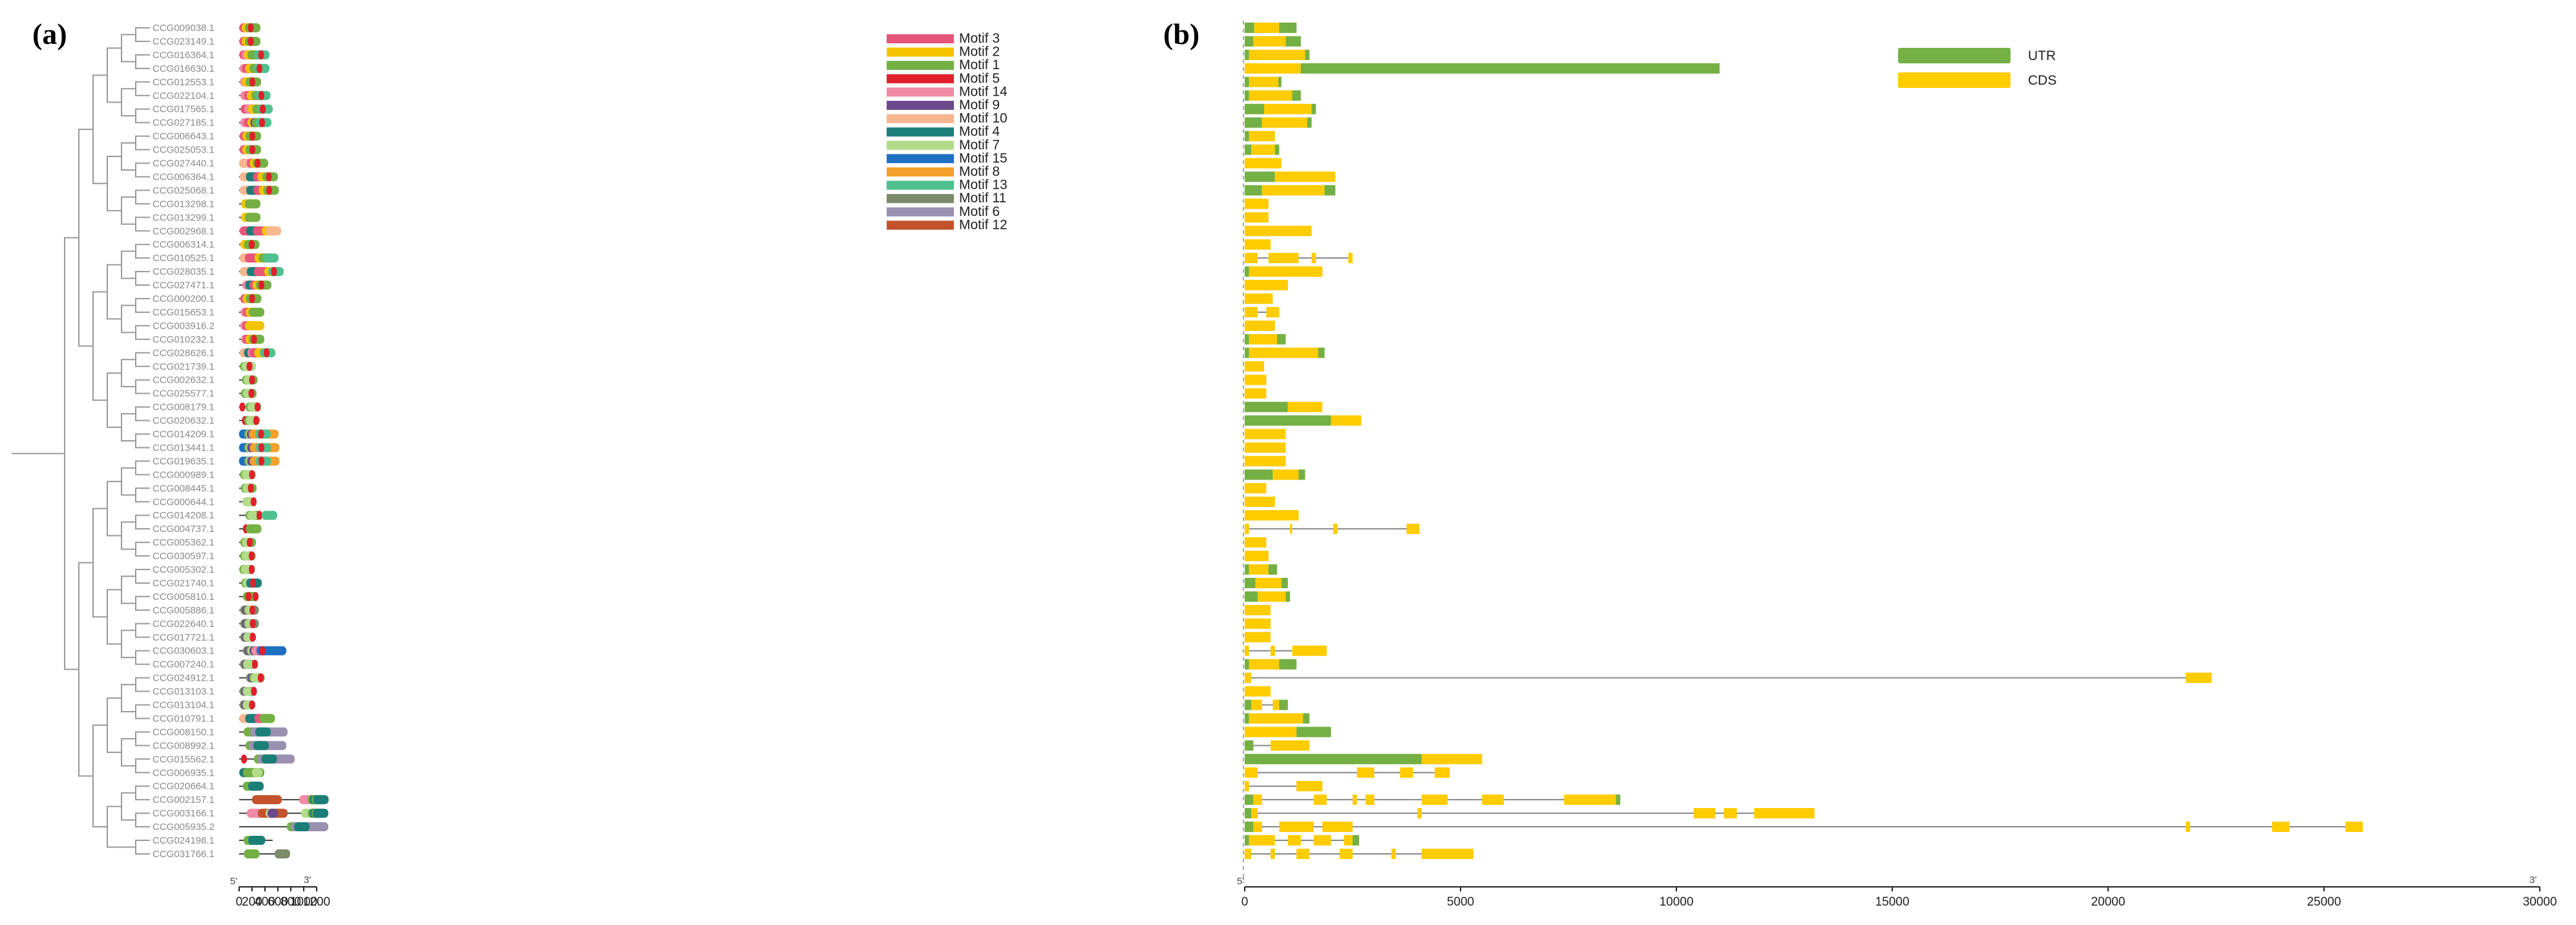  Describe the element at coordinates (184, 678) in the screenshot. I see `gene-label: CCG024912.1` at that location.